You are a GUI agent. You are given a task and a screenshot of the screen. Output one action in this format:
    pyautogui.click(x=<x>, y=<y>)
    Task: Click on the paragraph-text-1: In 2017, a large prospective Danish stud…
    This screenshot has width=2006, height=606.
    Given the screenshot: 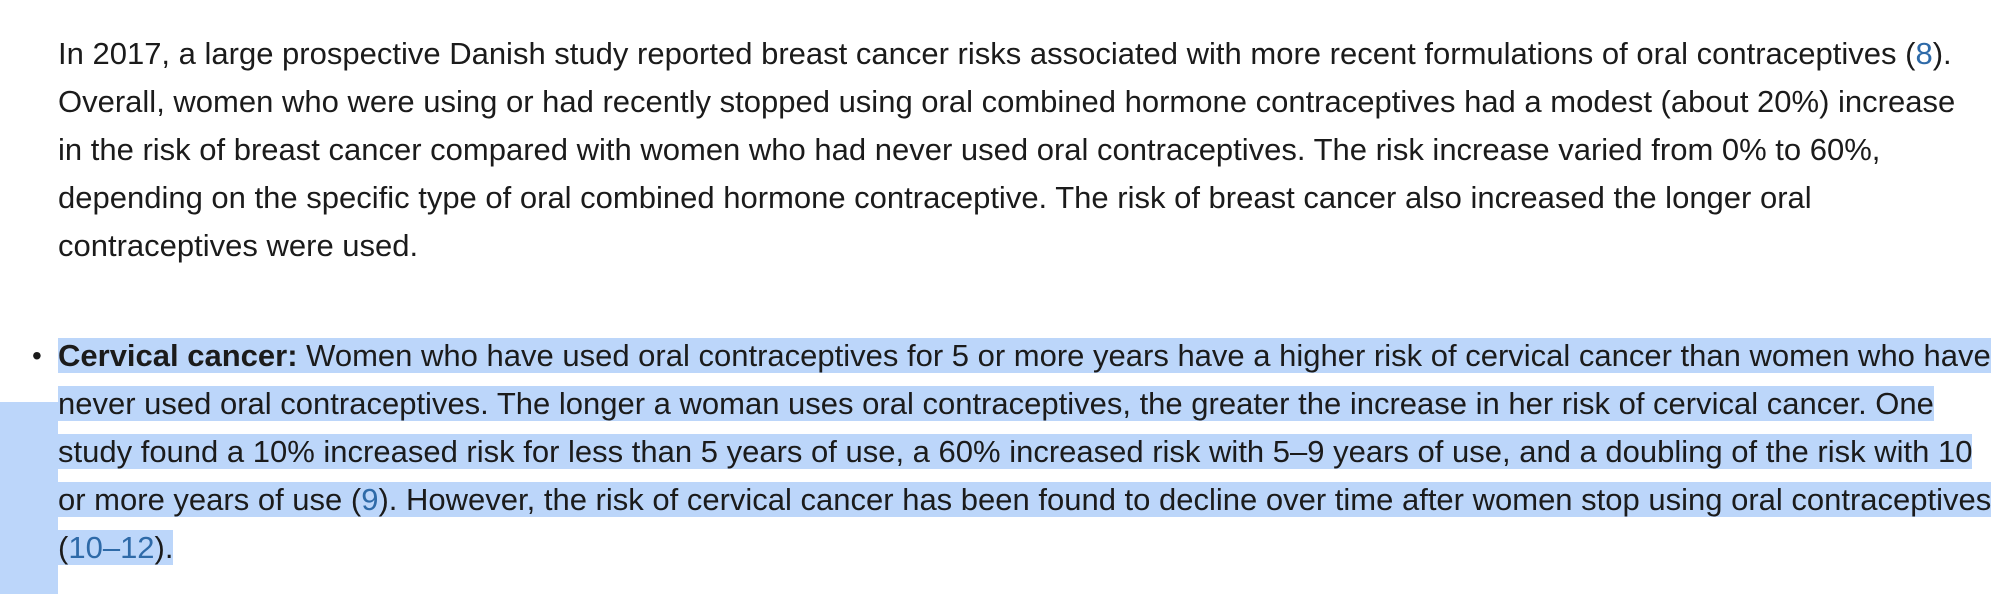 What is the action you would take?
    pyautogui.click(x=987, y=53)
    